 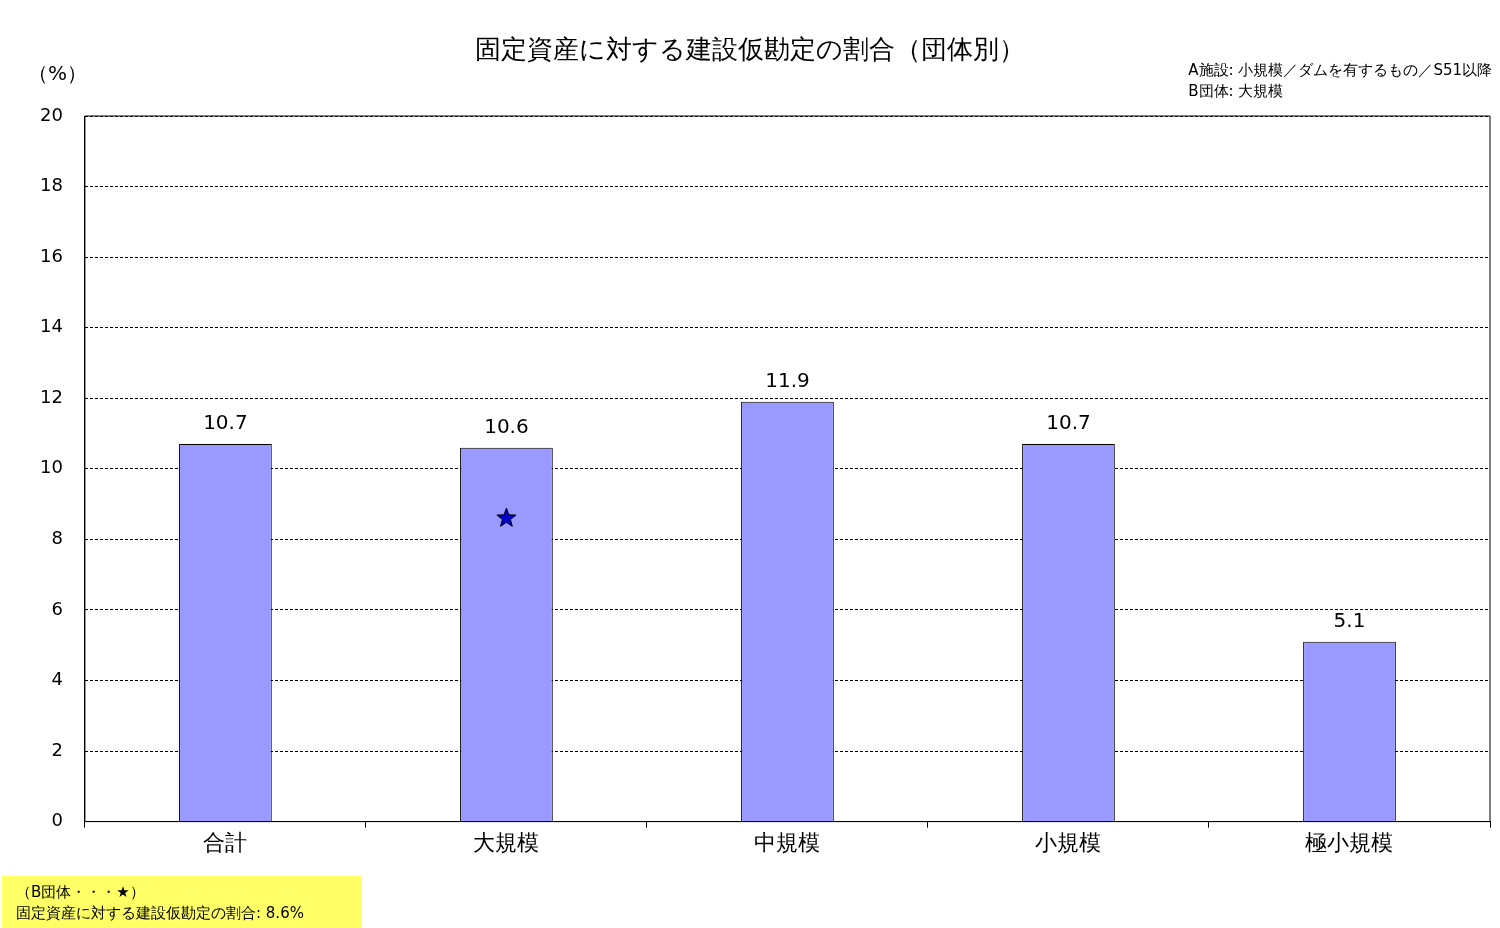 What do you see at coordinates (57, 749) in the screenshot?
I see `y-tick-label: 2` at bounding box center [57, 749].